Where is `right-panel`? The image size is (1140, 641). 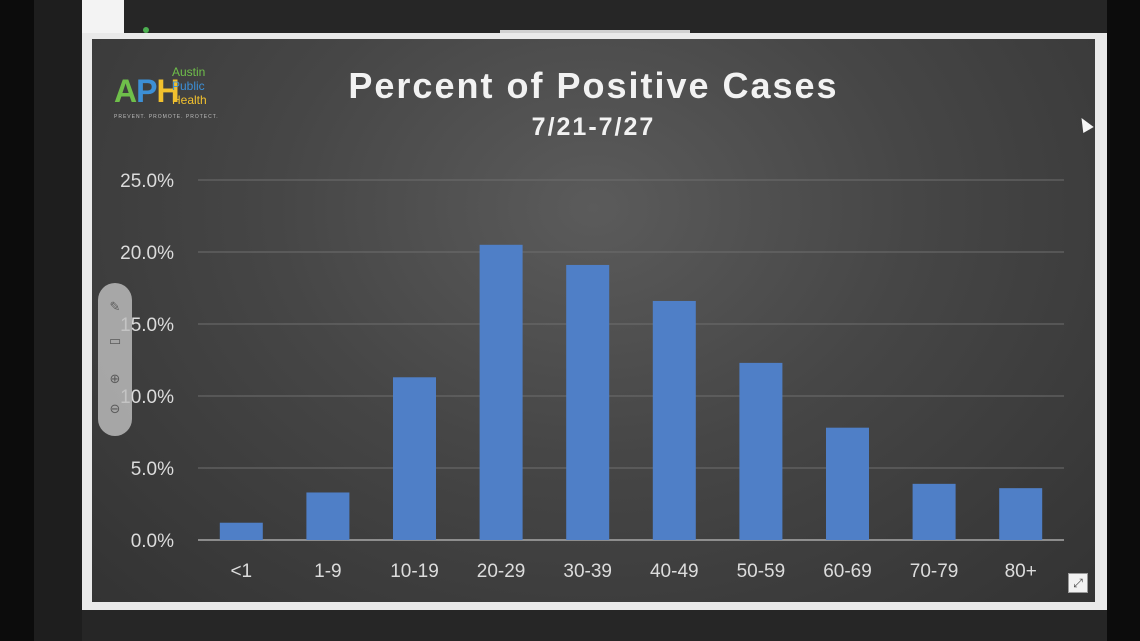 right-panel is located at coordinates (1123, 320).